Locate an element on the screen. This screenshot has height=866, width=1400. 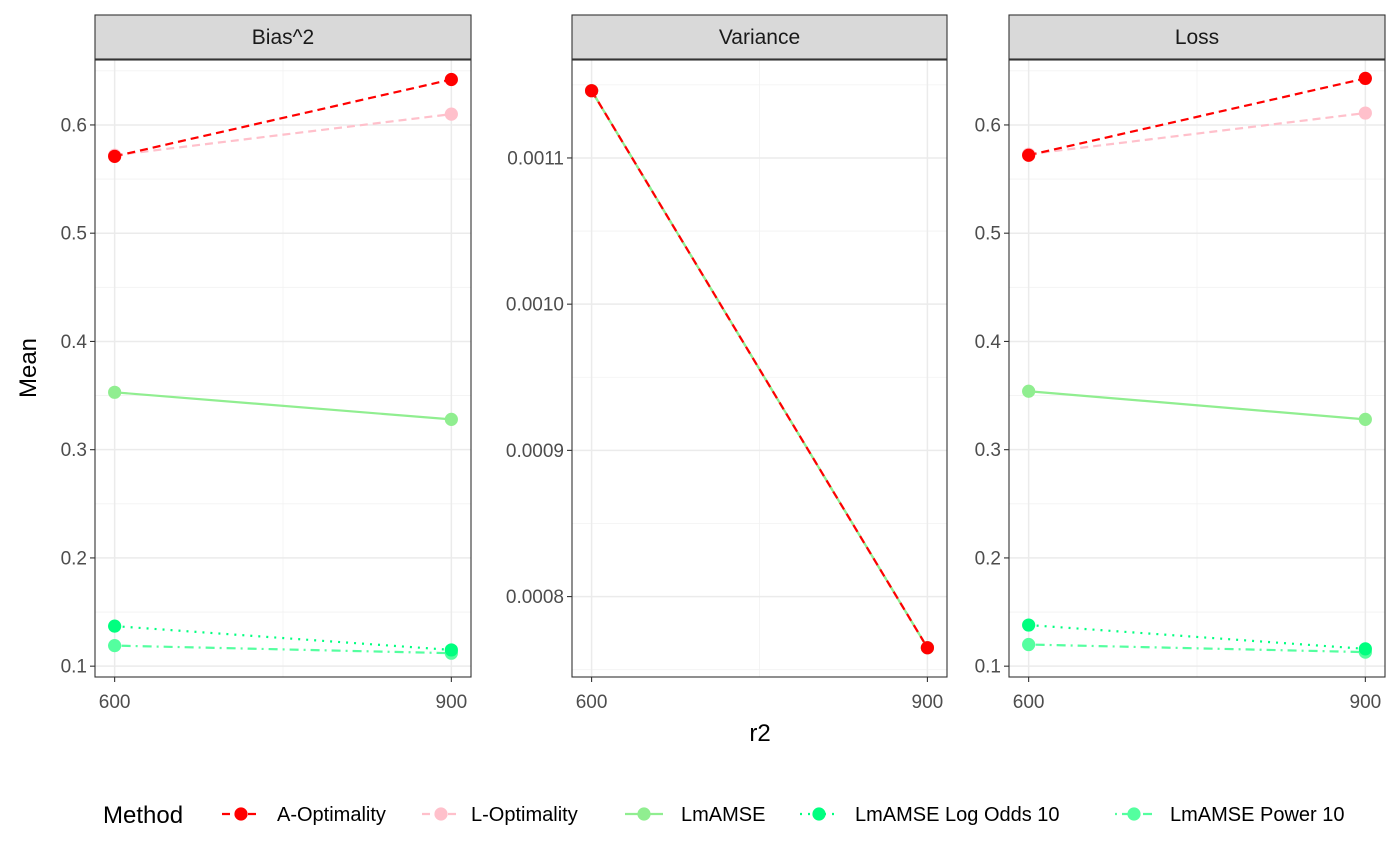
facet-strip-label: Variance is located at coordinates (759, 37).